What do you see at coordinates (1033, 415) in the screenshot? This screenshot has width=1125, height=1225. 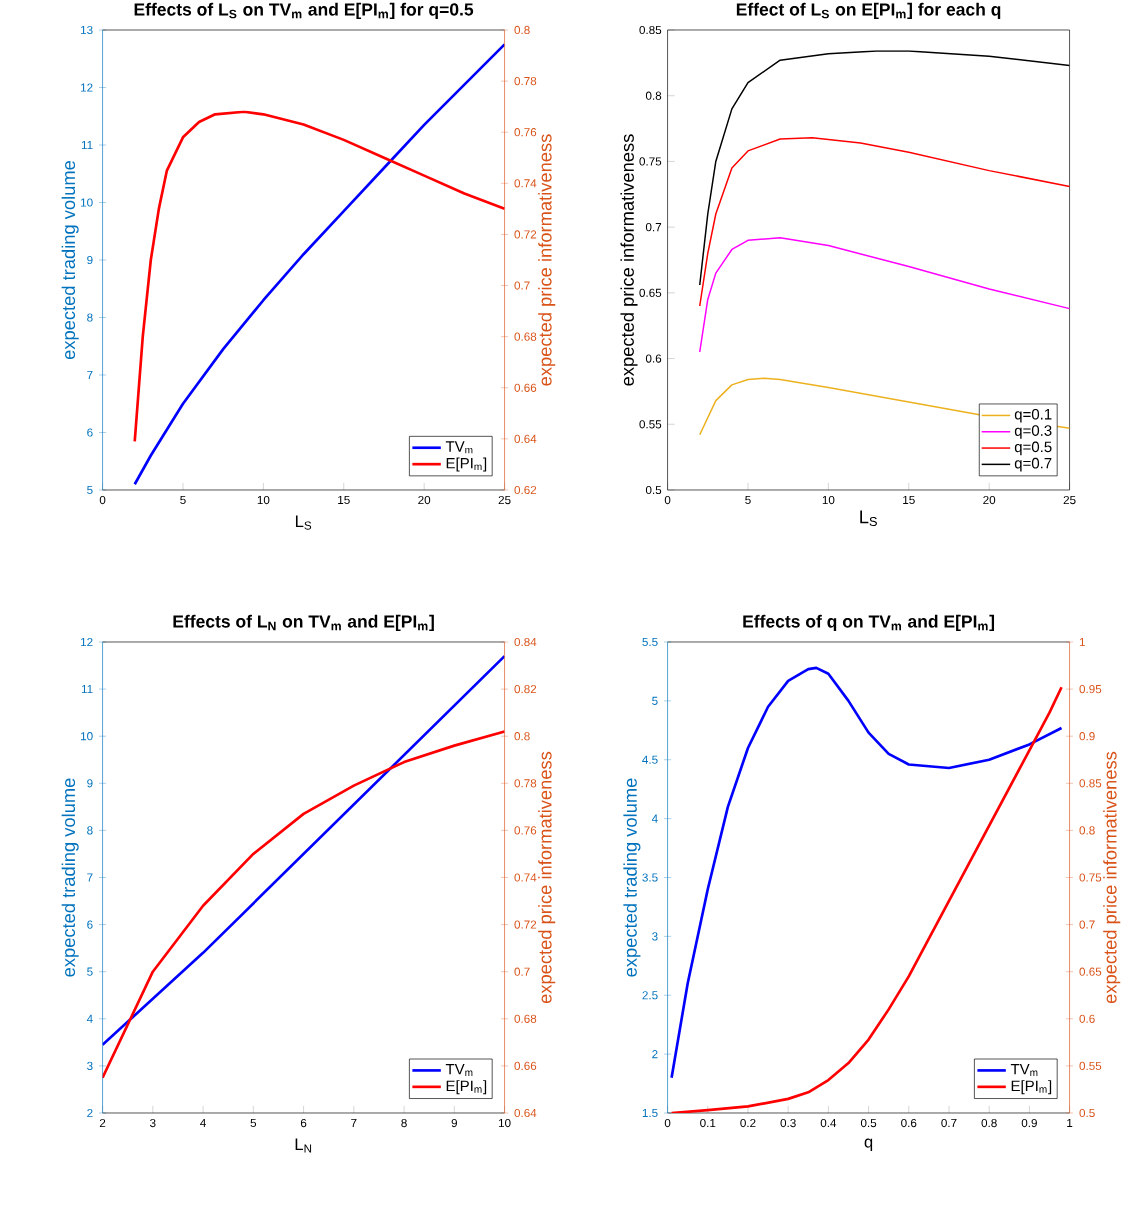 I see `legend-label: q=0.1` at bounding box center [1033, 415].